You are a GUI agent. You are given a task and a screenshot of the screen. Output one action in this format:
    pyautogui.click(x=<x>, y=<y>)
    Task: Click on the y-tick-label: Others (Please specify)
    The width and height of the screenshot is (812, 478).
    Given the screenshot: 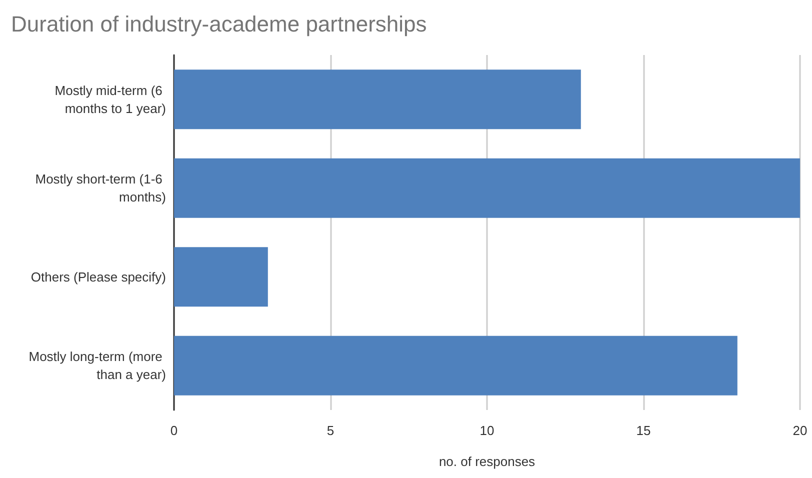 What is the action you would take?
    pyautogui.click(x=98, y=276)
    